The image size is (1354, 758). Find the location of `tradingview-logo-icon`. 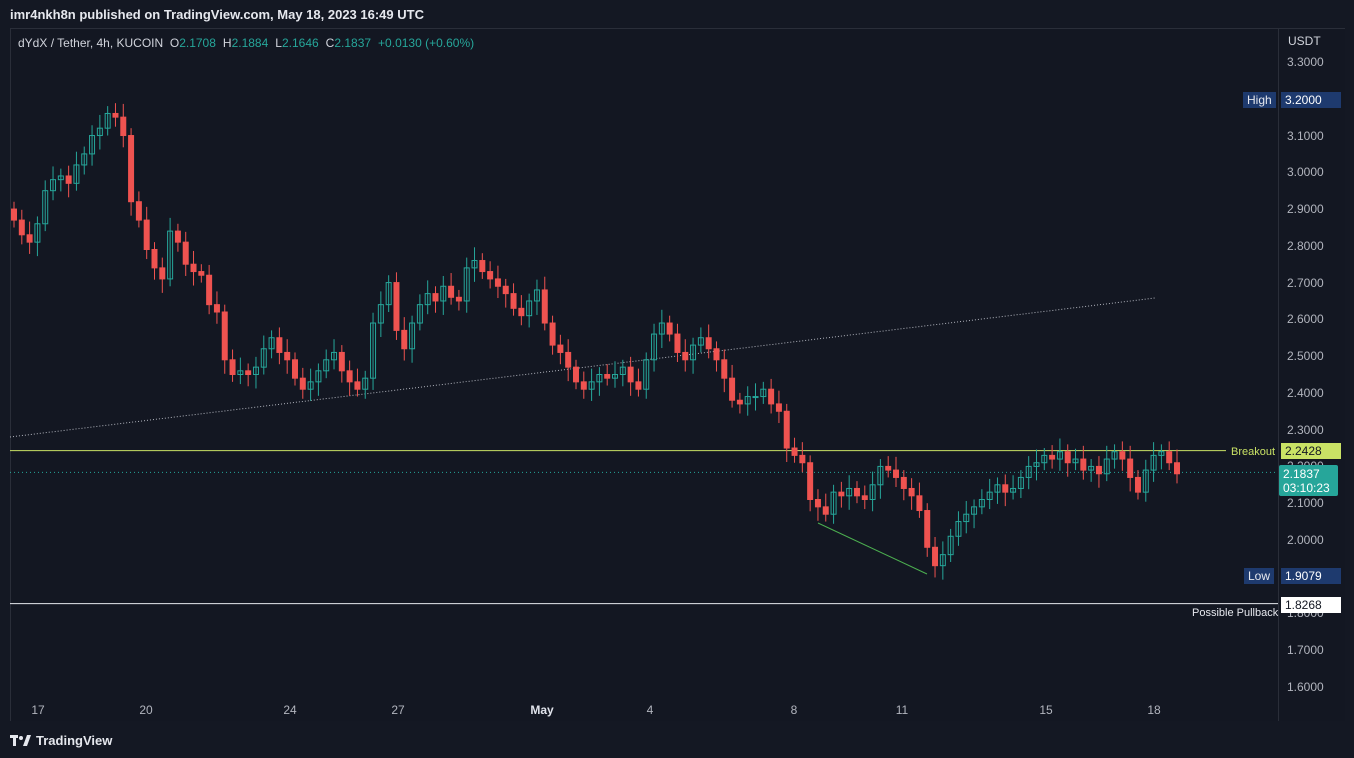

tradingview-logo-icon is located at coordinates (20, 740).